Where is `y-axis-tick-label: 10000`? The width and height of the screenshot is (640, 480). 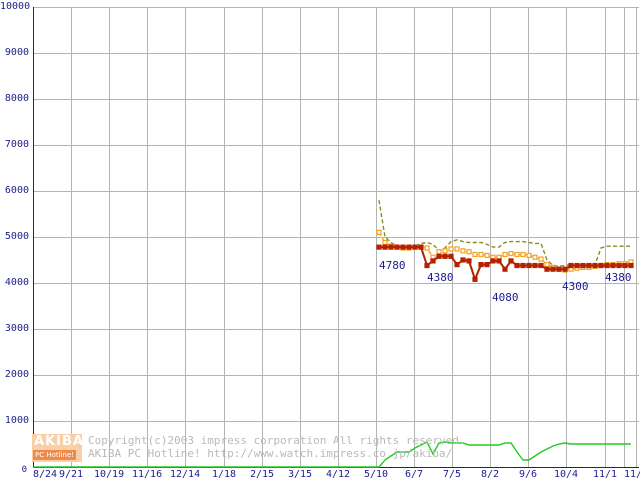 y-axis-tick-label: 10000 is located at coordinates (15, 6).